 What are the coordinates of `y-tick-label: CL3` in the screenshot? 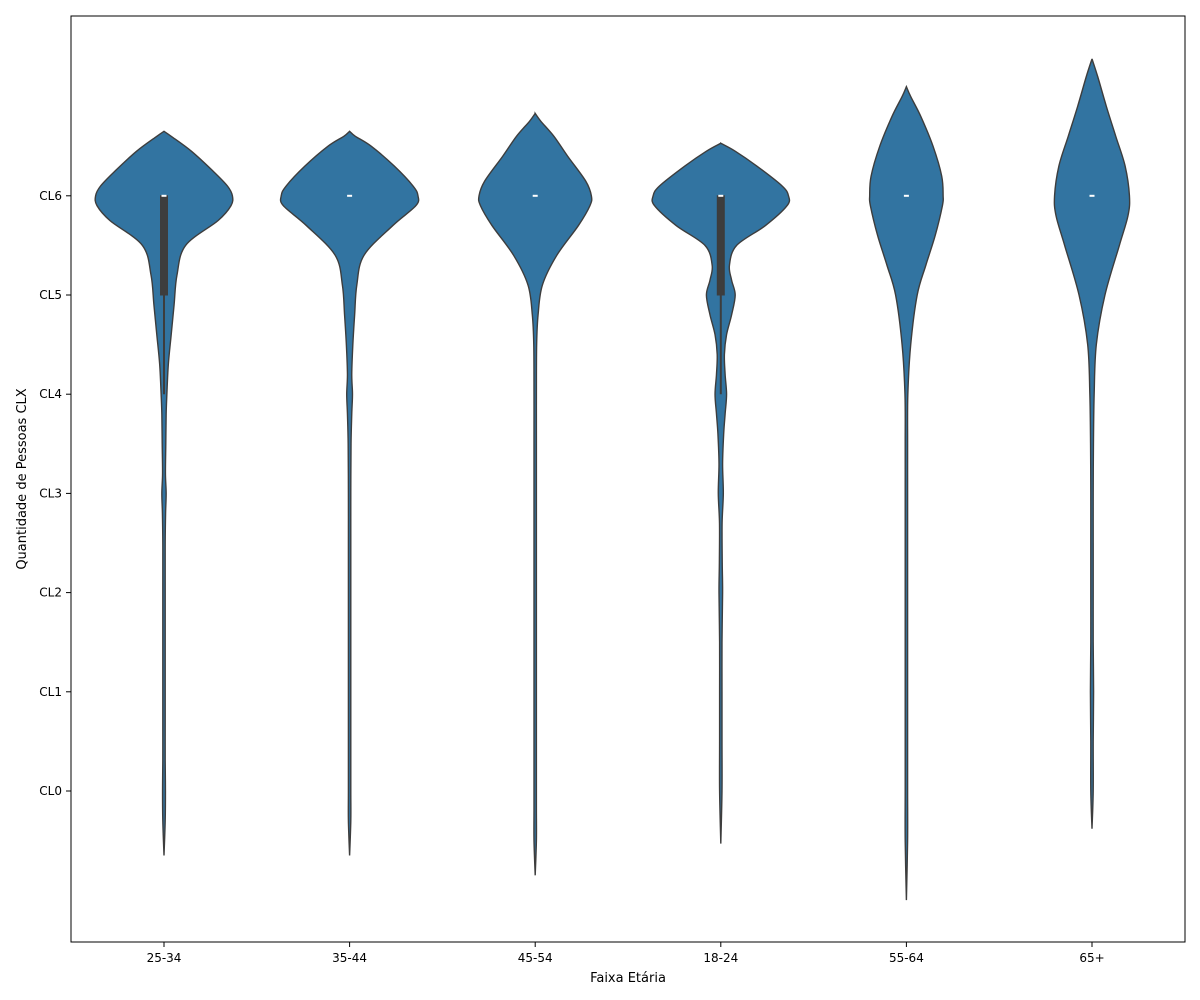 It's located at (50, 493).